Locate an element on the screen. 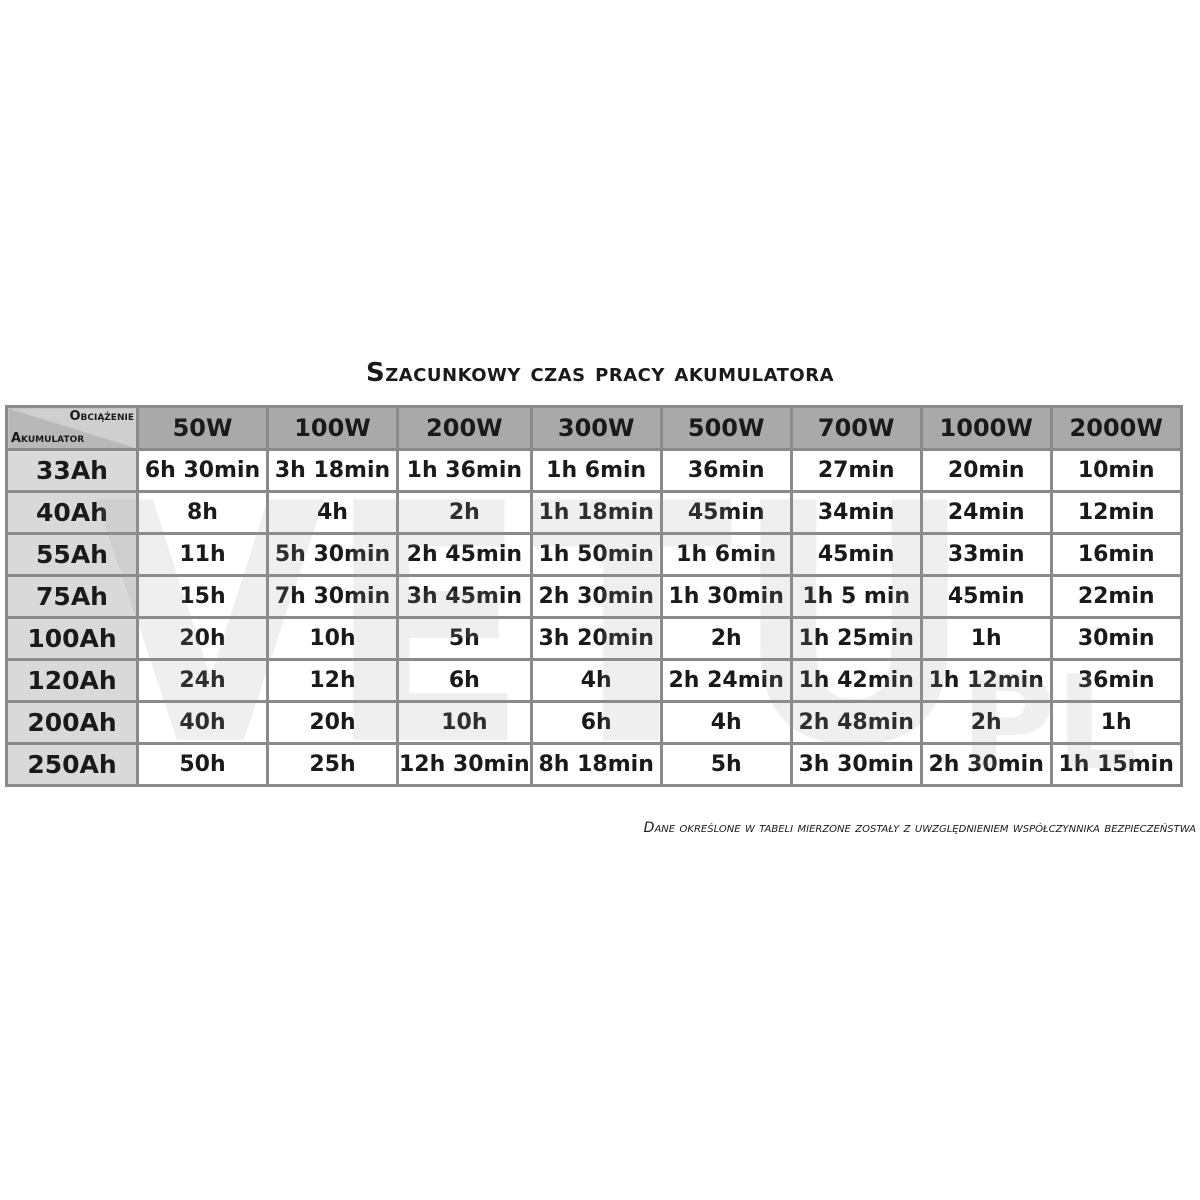 The width and height of the screenshot is (1200, 1200). table-row: 40Ah 8h 4h 2h 1h 18min 45min 34min 24min 12min is located at coordinates (594, 512).